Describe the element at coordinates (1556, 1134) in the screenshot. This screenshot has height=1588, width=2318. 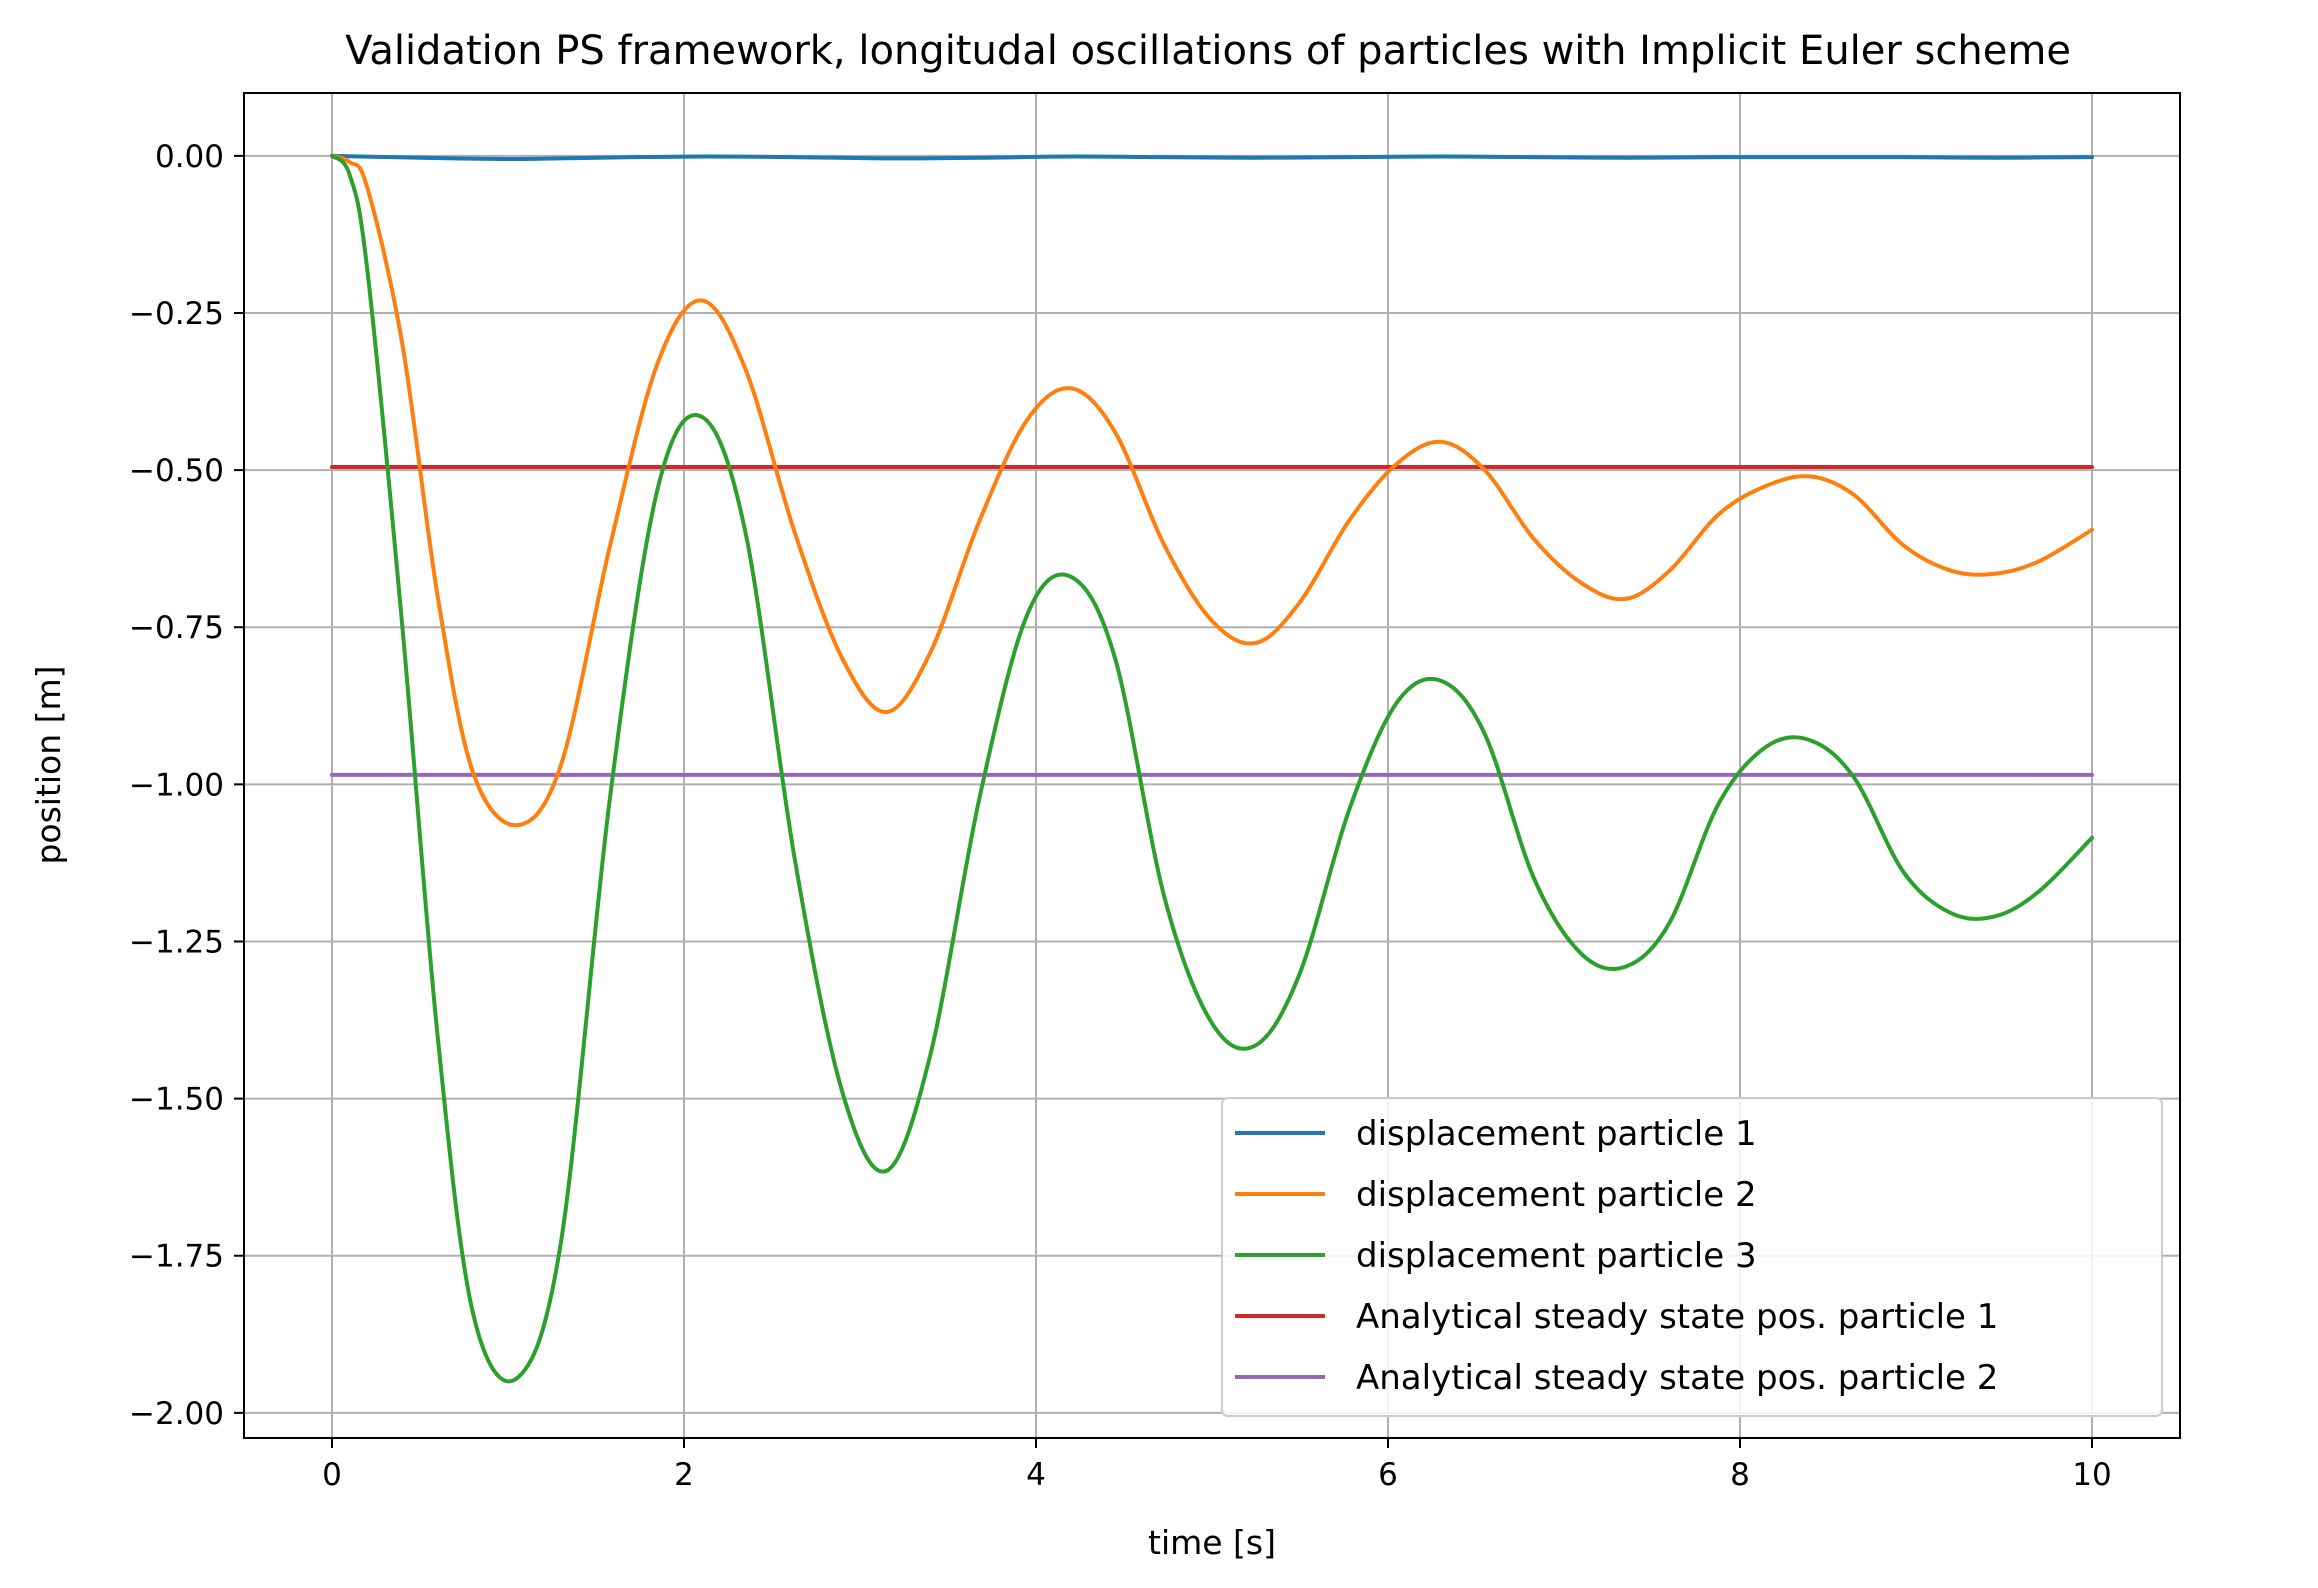
I see `legend-entry-label: displacement particle 1` at that location.